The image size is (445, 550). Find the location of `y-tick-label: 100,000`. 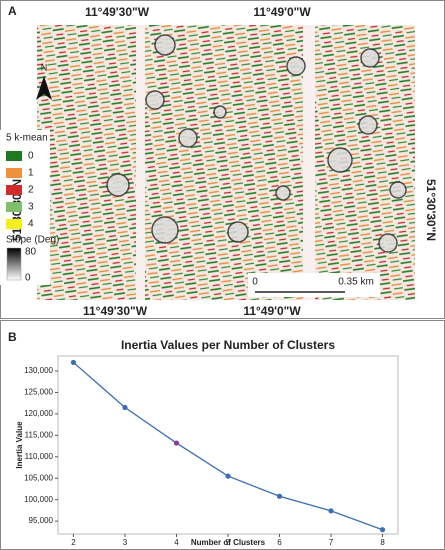

y-tick-label: 100,000 is located at coordinates (38, 499).